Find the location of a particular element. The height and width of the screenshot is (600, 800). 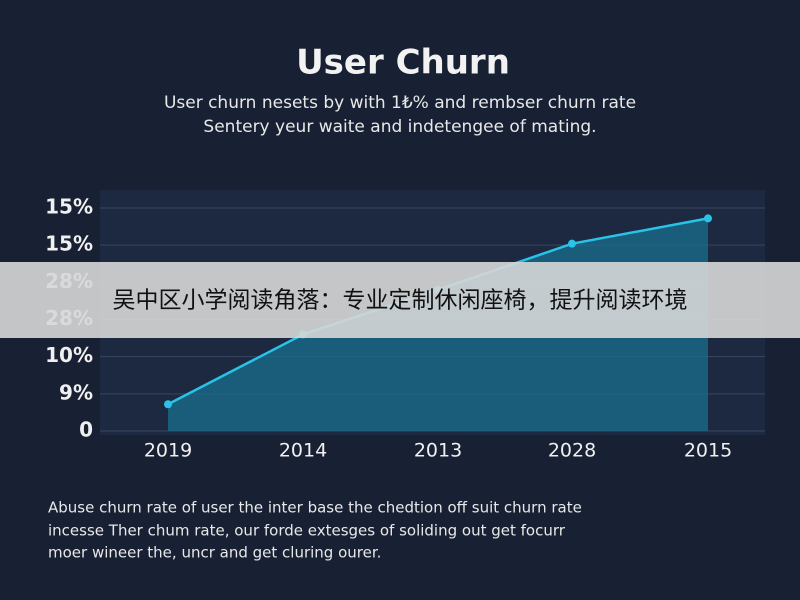

x-tick-label: 2019 is located at coordinates (168, 451).